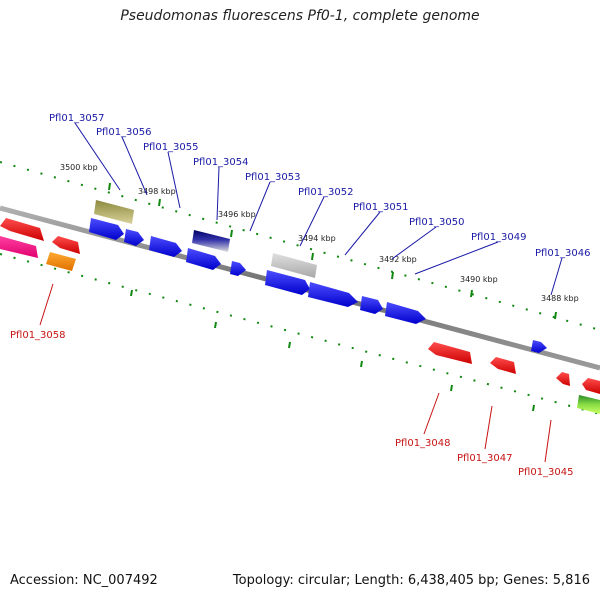 Image resolution: width=600 pixels, height=600 pixels. What do you see at coordinates (124, 132) in the screenshot?
I see `gene-label-pfl01-3056: Pfl01_3056` at bounding box center [124, 132].